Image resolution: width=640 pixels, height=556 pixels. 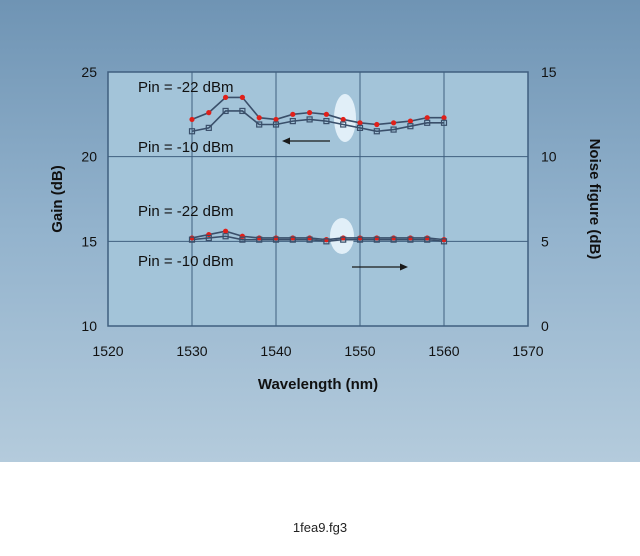 What do you see at coordinates (527, 351) in the screenshot?
I see `x-tick-label: 1570` at bounding box center [527, 351].